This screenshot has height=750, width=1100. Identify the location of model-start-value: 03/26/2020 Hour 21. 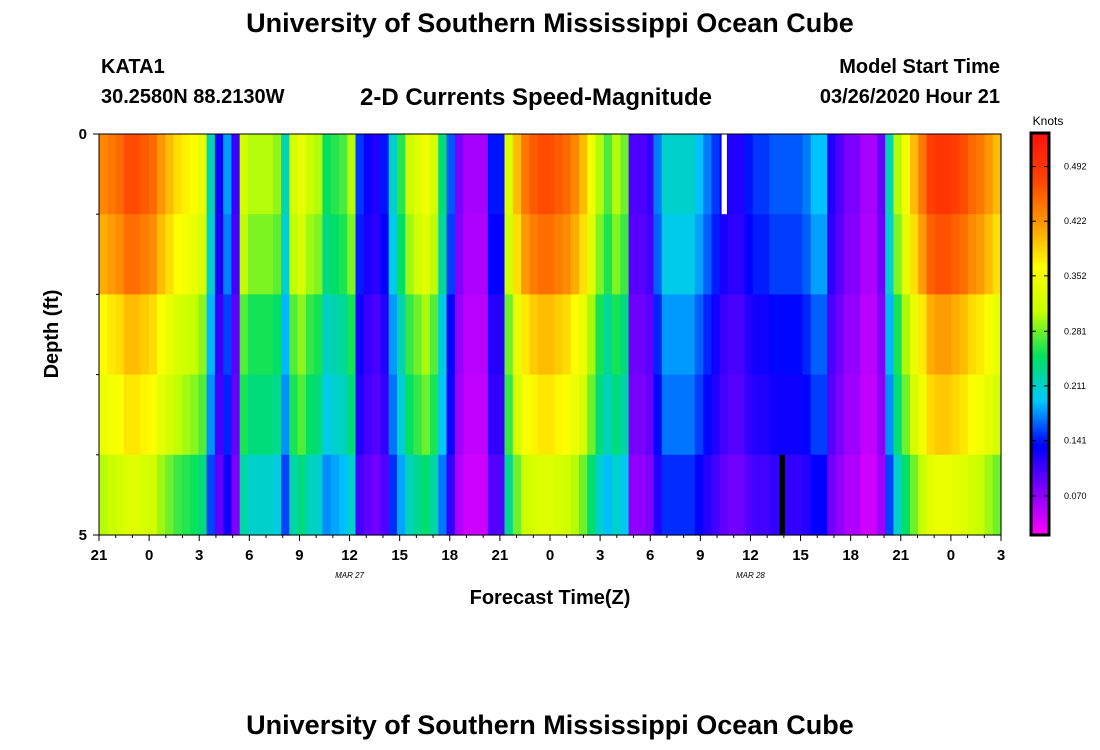
(909, 97).